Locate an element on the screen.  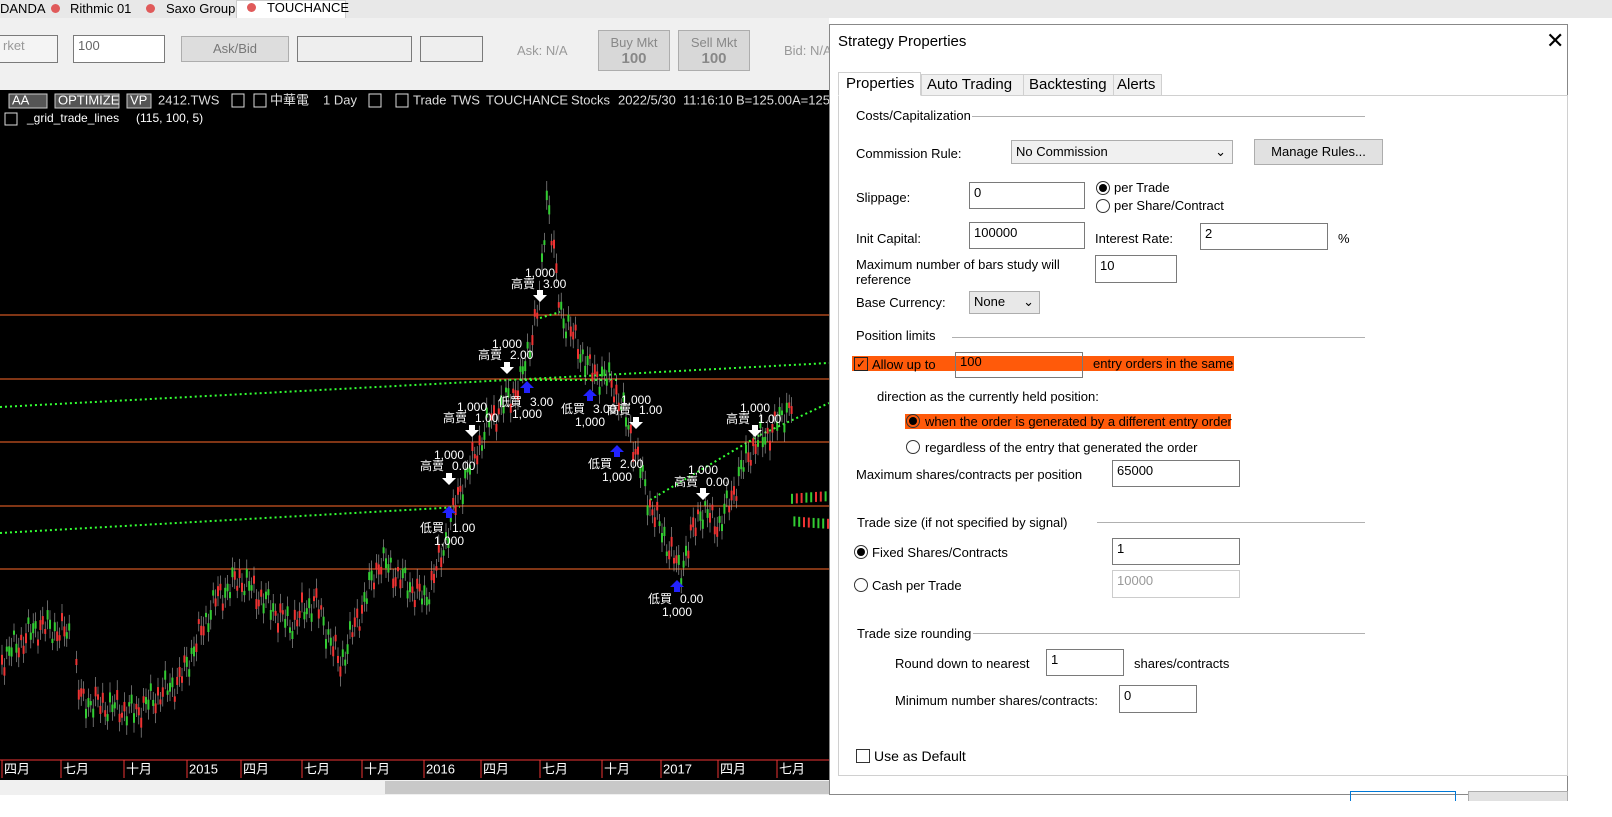
dialog-tab: Properties is located at coordinates (880, 83).